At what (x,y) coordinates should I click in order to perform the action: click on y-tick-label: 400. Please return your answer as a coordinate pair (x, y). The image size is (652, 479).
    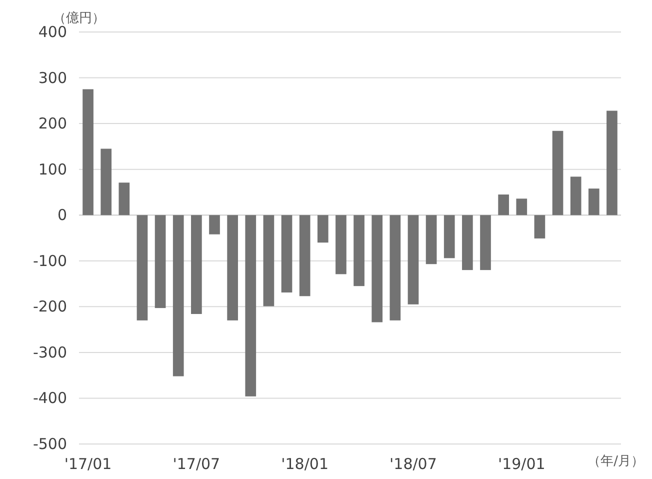
    Looking at the image, I should click on (52, 32).